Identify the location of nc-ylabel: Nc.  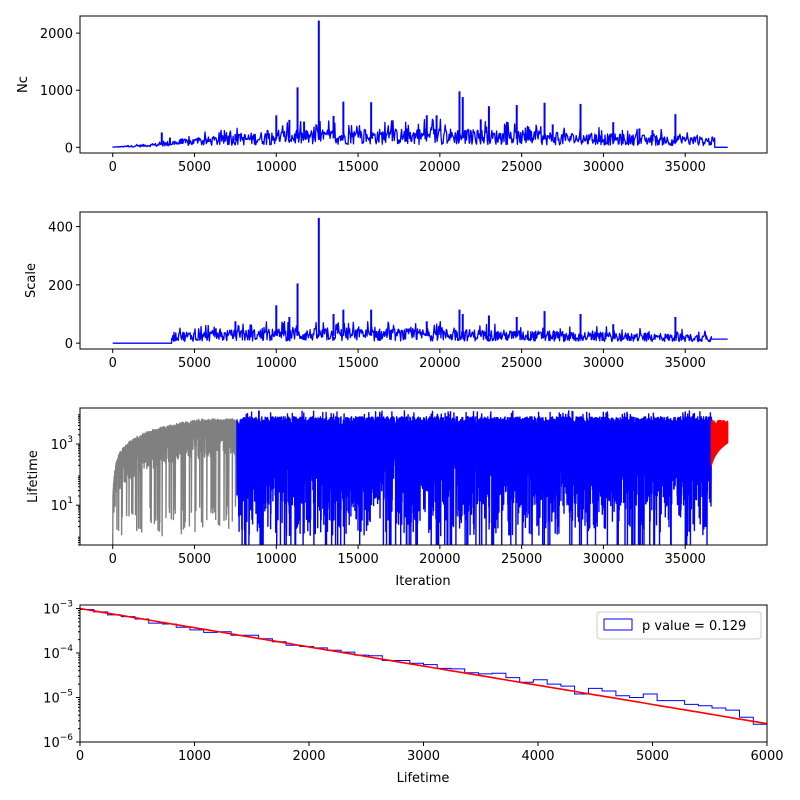
(23, 84).